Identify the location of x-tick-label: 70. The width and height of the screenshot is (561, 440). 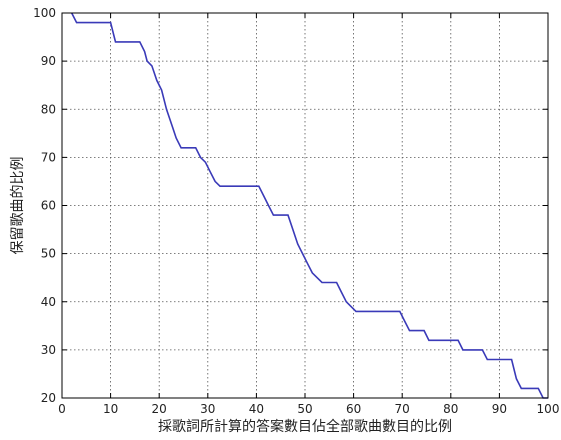
(402, 409).